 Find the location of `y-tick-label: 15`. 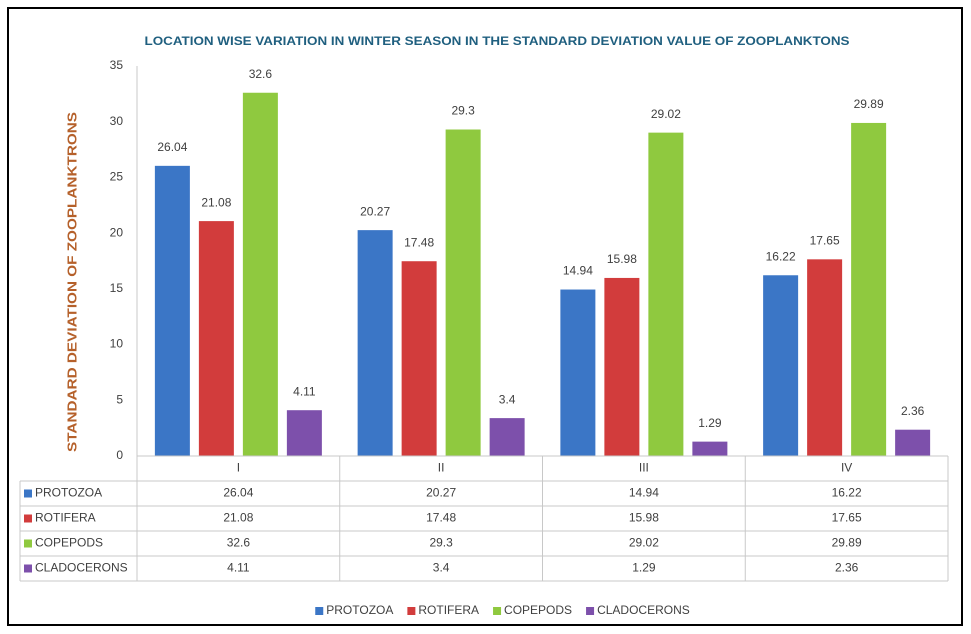

y-tick-label: 15 is located at coordinates (117, 288).